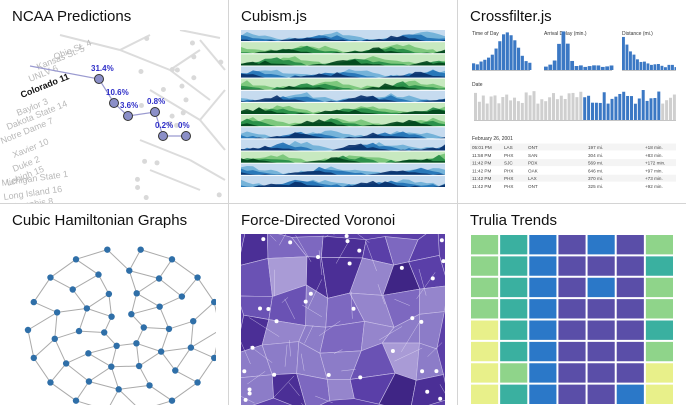 Image resolution: width=686 pixels, height=405 pixels. What do you see at coordinates (511, 16) in the screenshot?
I see `tile-title: Crossfilter.js` at bounding box center [511, 16].